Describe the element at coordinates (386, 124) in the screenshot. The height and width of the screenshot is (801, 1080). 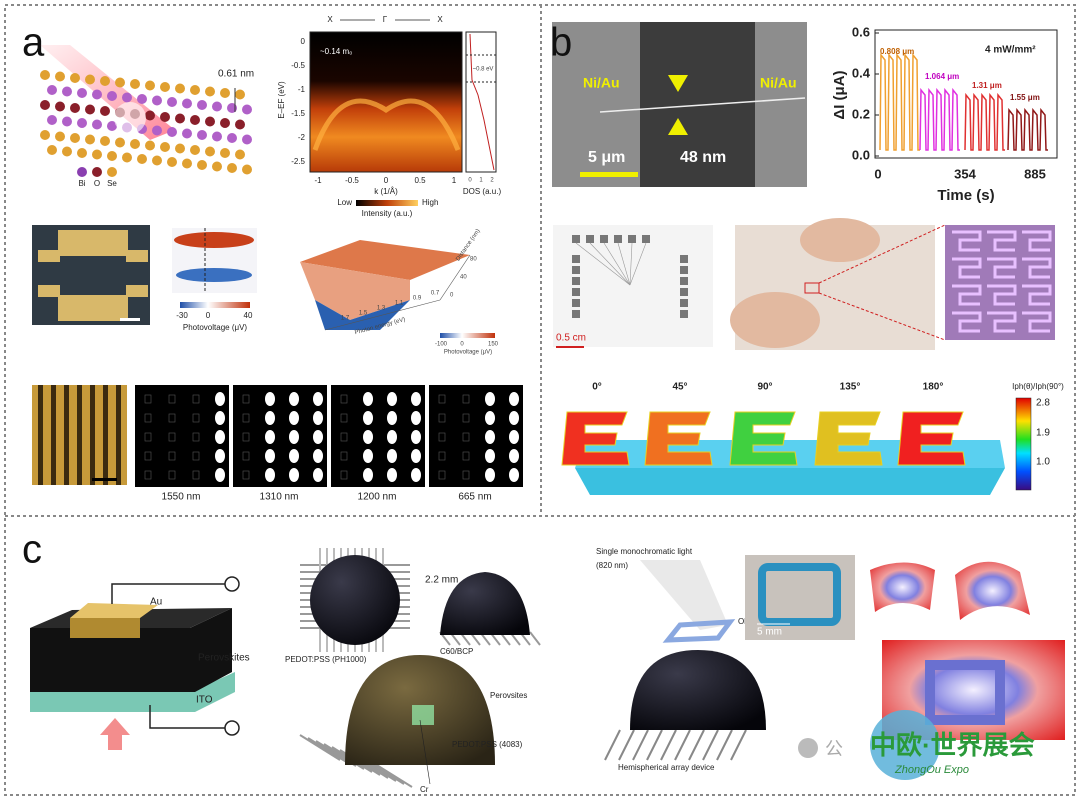
I see `band` at that location.